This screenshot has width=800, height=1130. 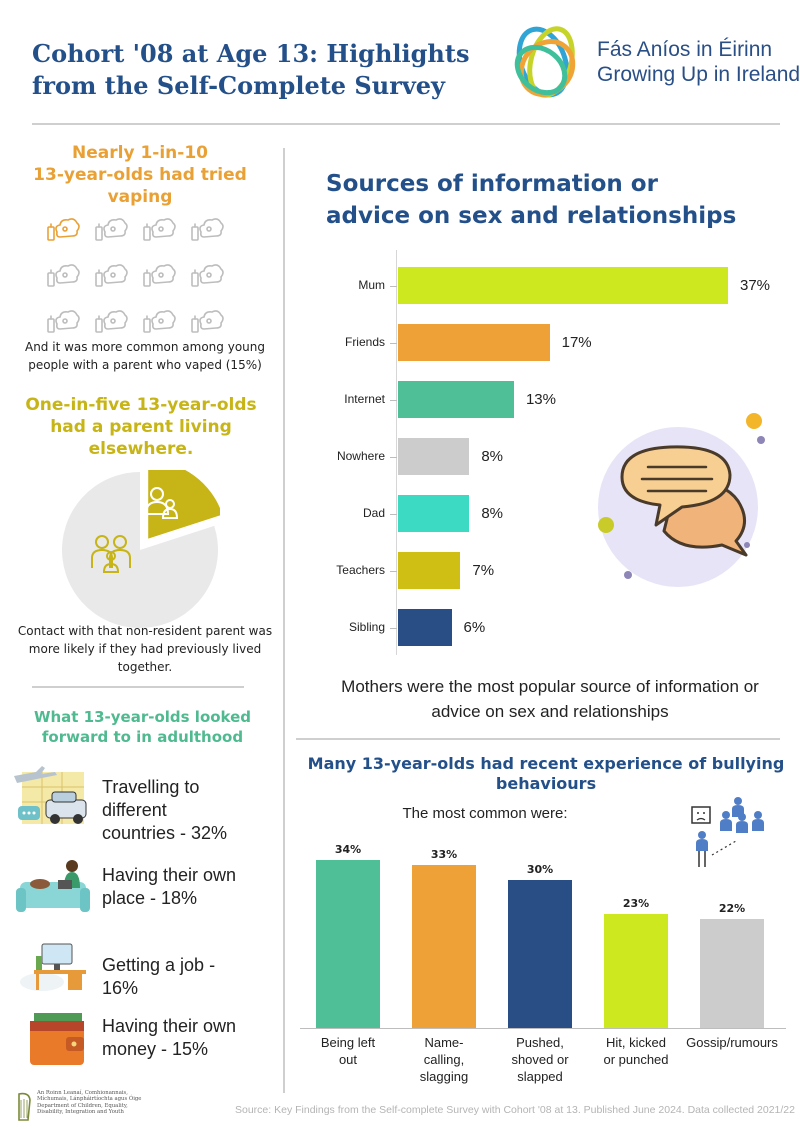 I want to click on source-category-label: Friends, so click(x=364, y=341).